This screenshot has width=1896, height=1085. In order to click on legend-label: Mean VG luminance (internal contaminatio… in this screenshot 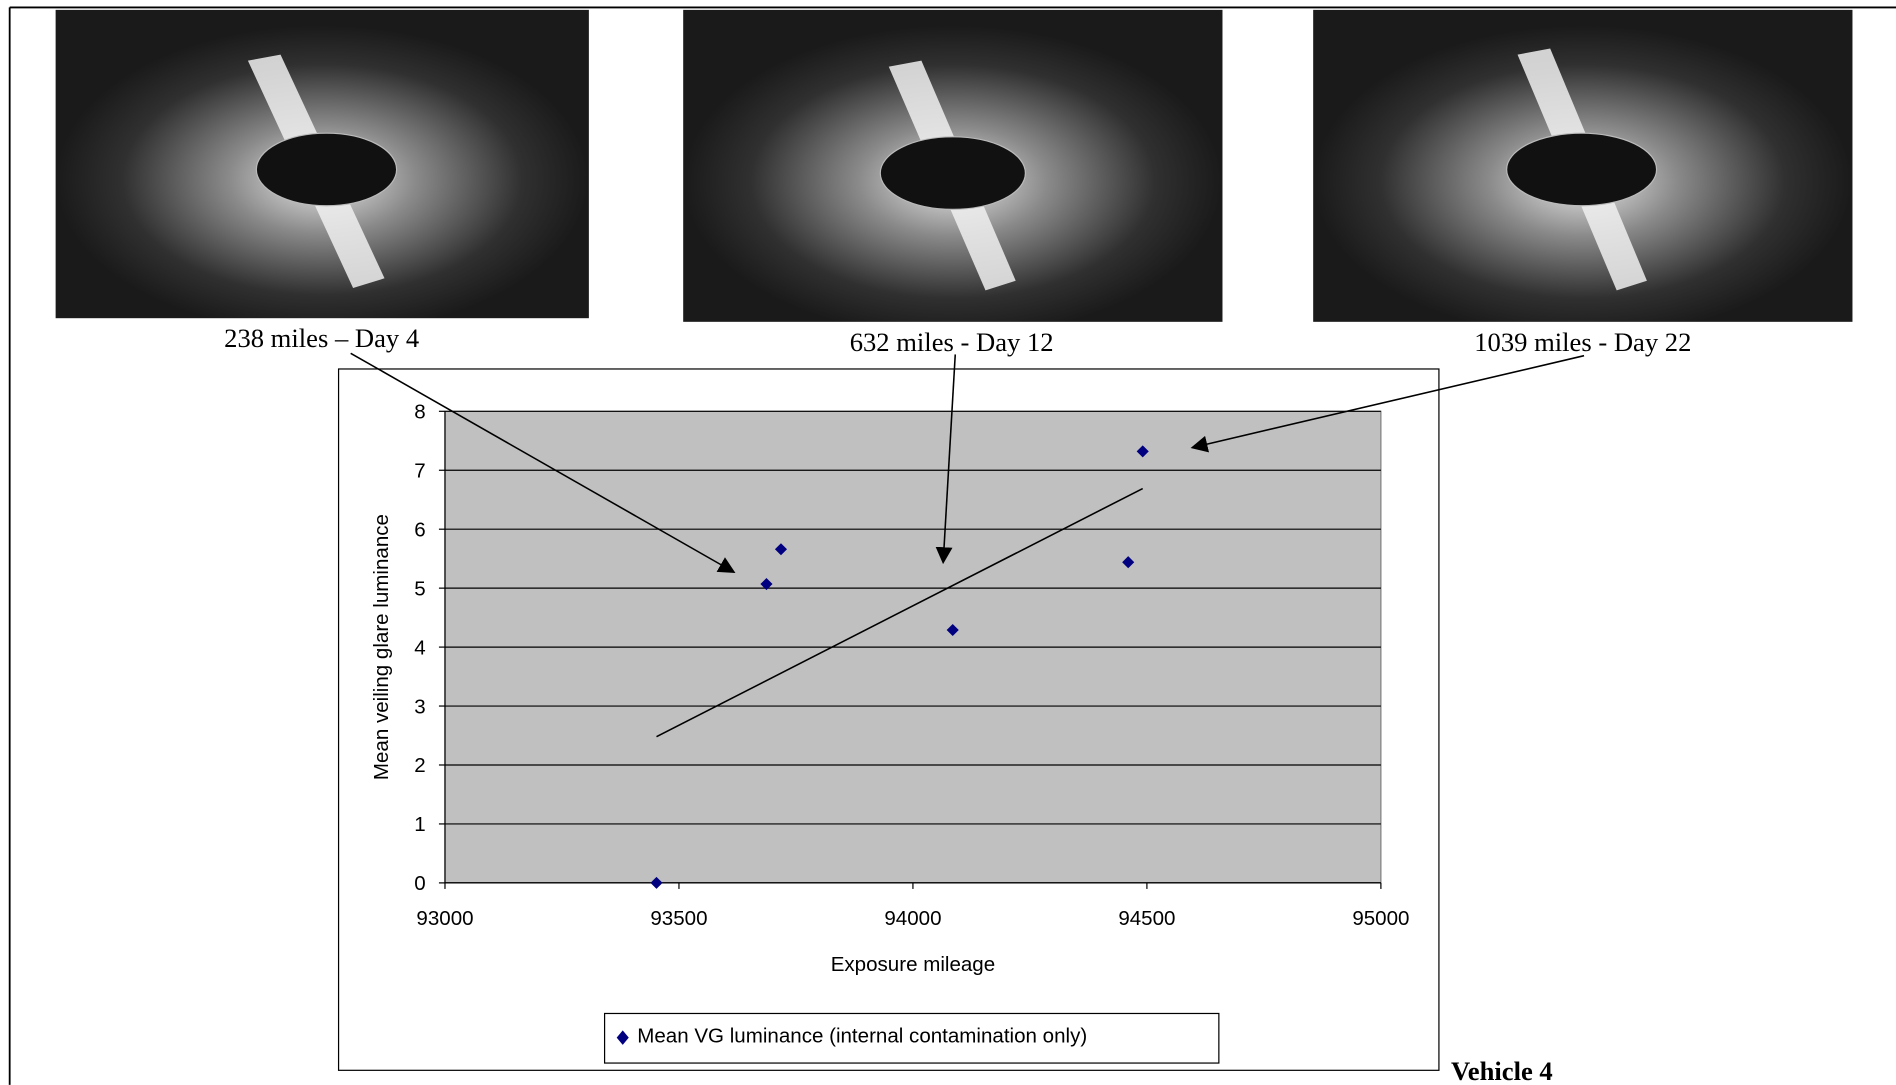, I will do `click(862, 1035)`.